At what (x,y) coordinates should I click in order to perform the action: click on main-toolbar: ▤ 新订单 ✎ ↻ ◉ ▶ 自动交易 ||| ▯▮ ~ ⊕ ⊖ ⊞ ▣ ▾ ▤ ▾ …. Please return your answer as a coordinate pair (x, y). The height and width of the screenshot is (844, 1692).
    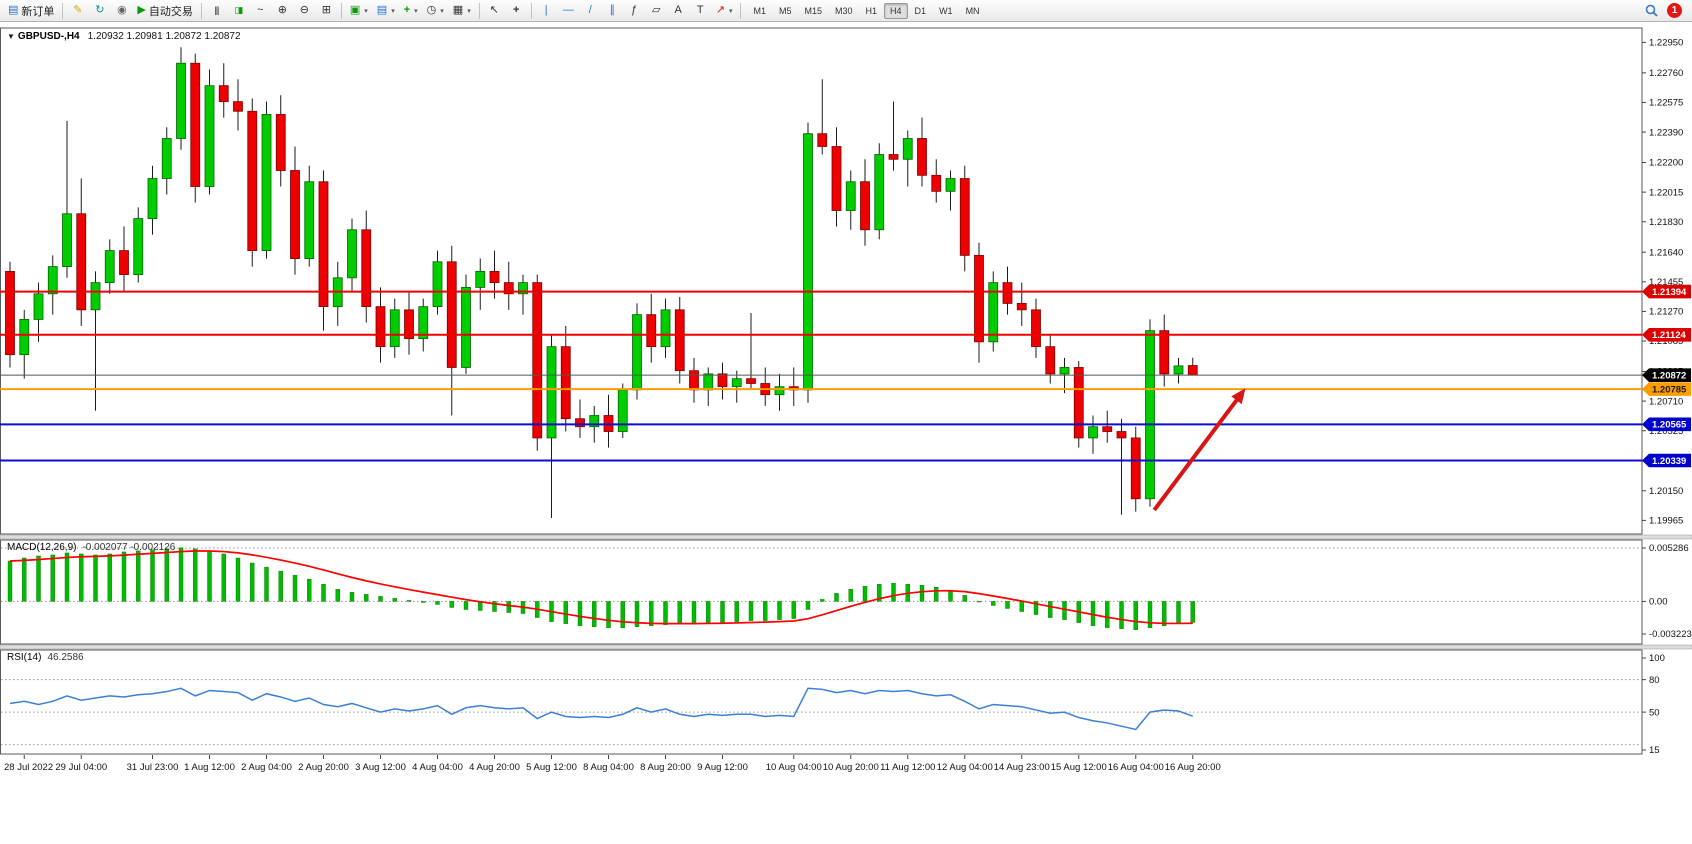
    Looking at the image, I should click on (846, 11).